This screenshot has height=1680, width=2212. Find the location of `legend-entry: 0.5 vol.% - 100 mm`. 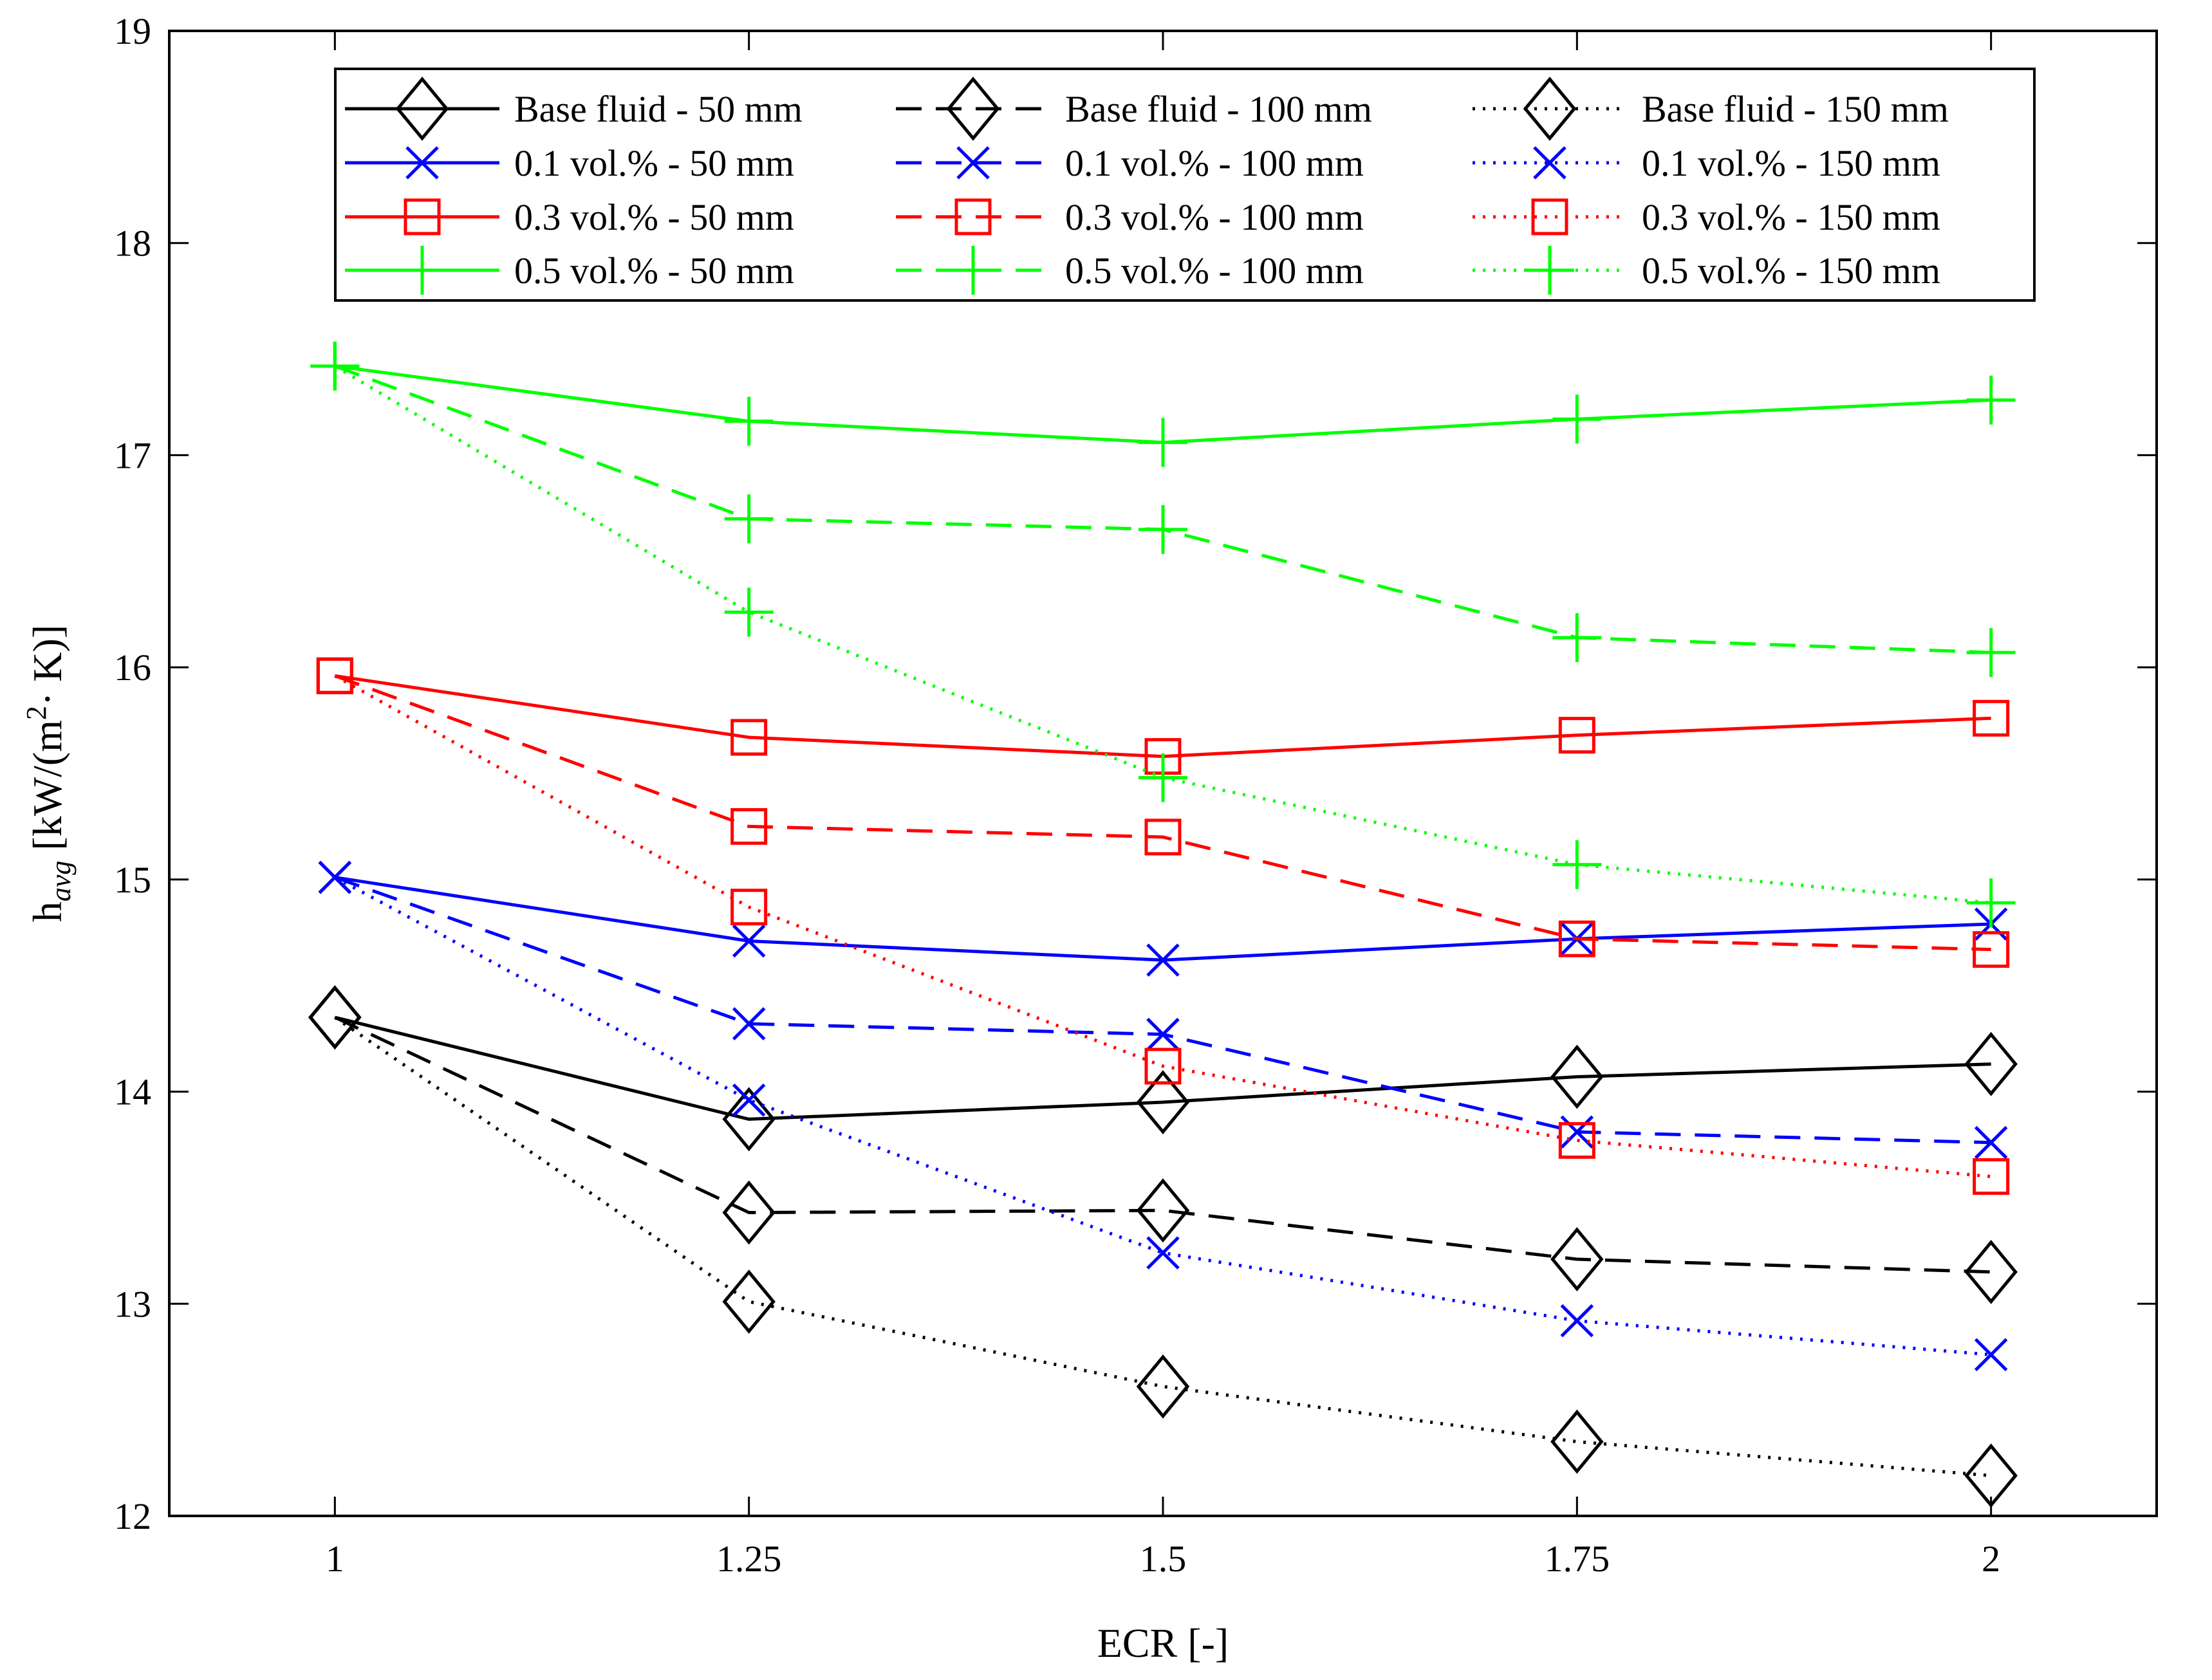

legend-entry: 0.5 vol.% - 100 mm is located at coordinates (1130, 270).